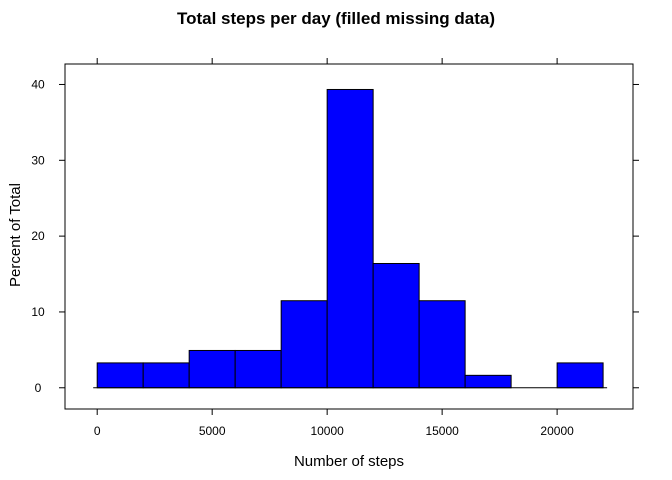  Describe the element at coordinates (349, 461) in the screenshot. I see `x-axis-label: Number of steps` at that location.